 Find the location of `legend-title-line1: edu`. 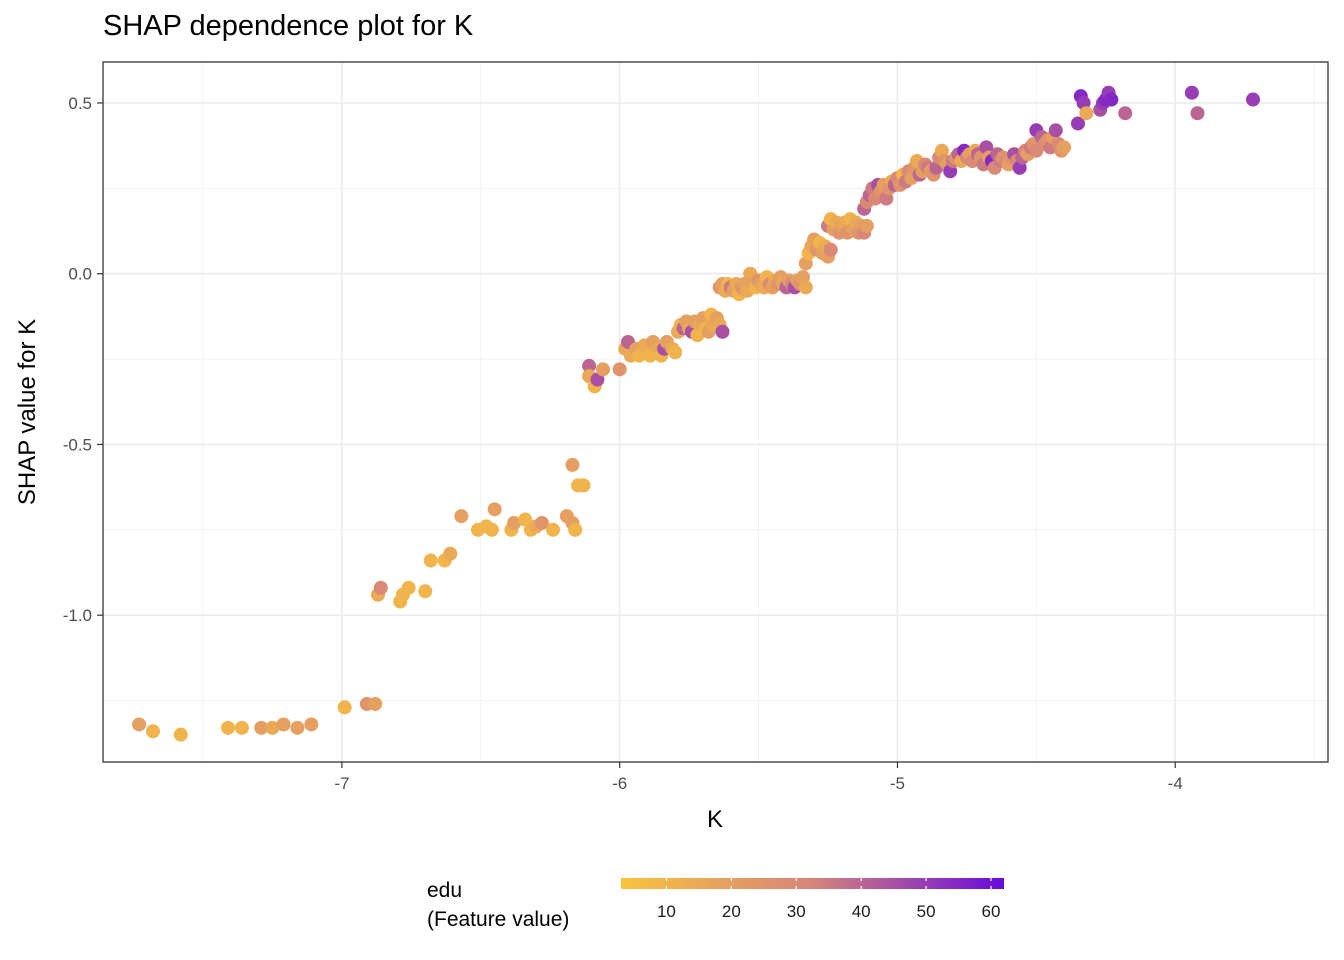

legend-title-line1: edu is located at coordinates (444, 890).